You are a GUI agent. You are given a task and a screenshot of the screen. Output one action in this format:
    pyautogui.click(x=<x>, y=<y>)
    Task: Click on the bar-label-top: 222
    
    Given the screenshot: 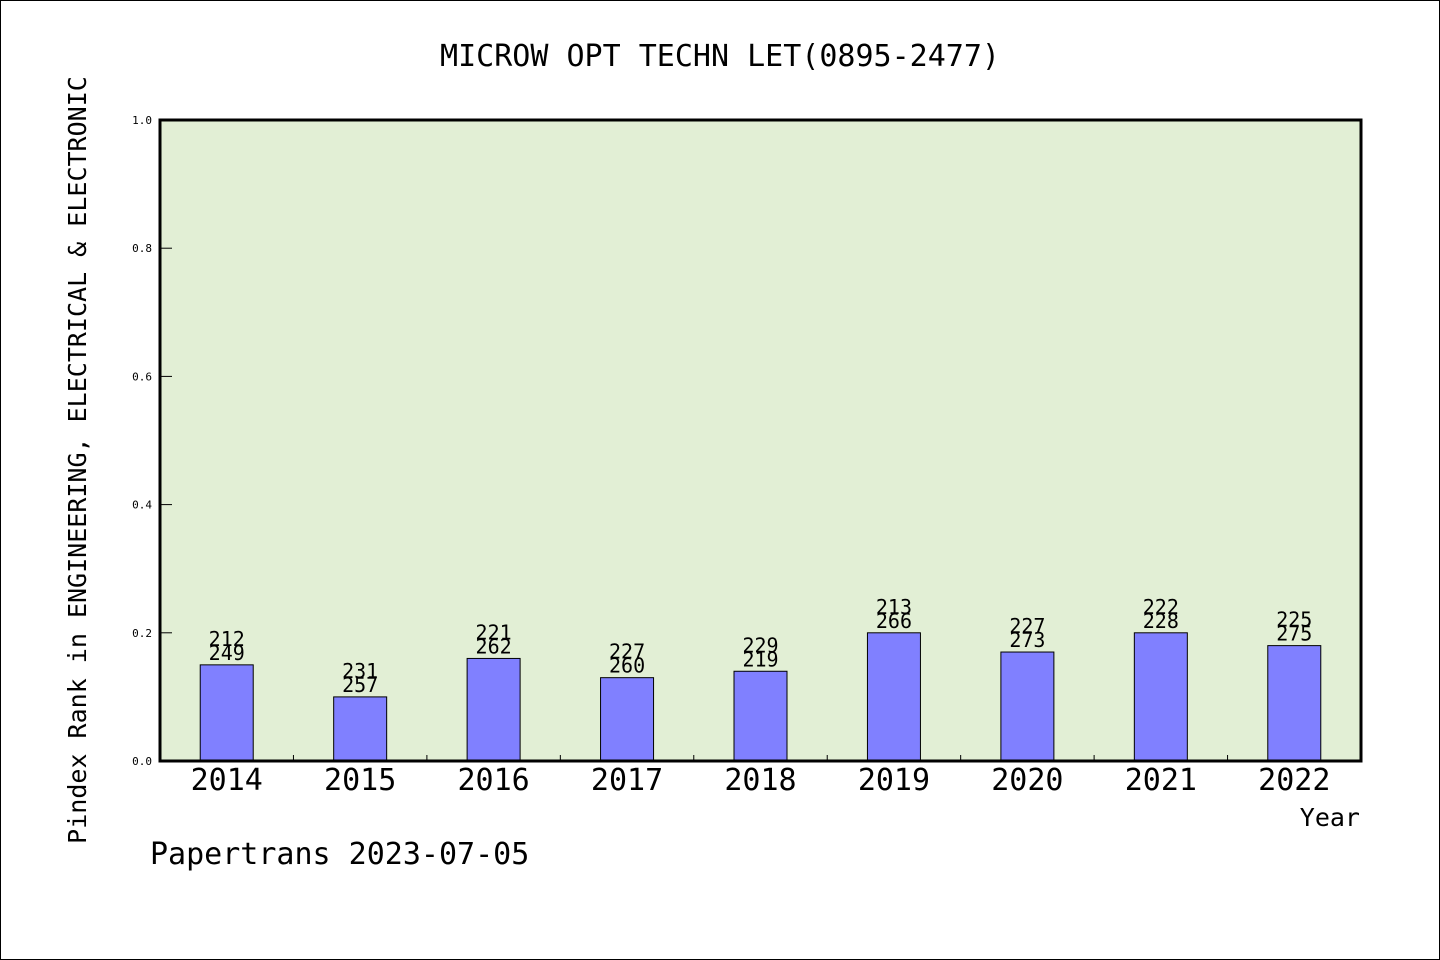 What is the action you would take?
    pyautogui.click(x=1161, y=607)
    